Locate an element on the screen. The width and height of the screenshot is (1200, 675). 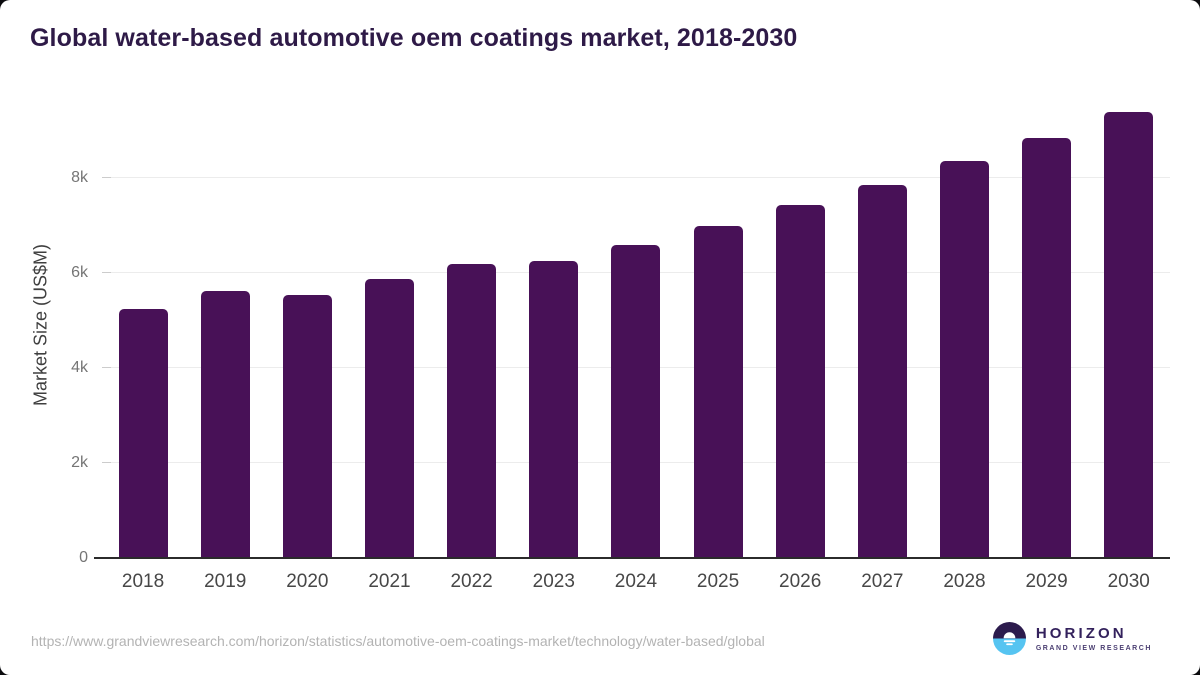
x-axis-label-2018: 2018 is located at coordinates (143, 581).